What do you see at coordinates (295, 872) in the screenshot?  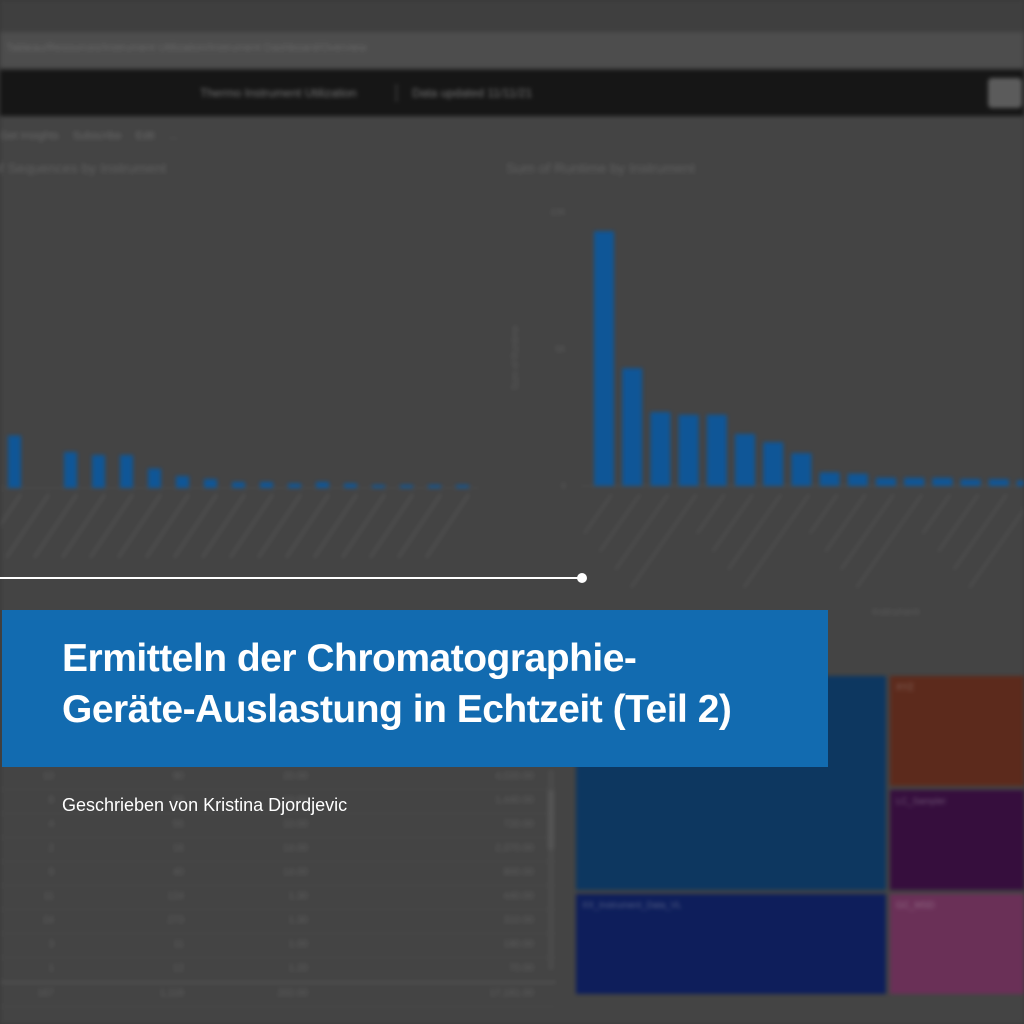 I see `table-cell: 14.00` at bounding box center [295, 872].